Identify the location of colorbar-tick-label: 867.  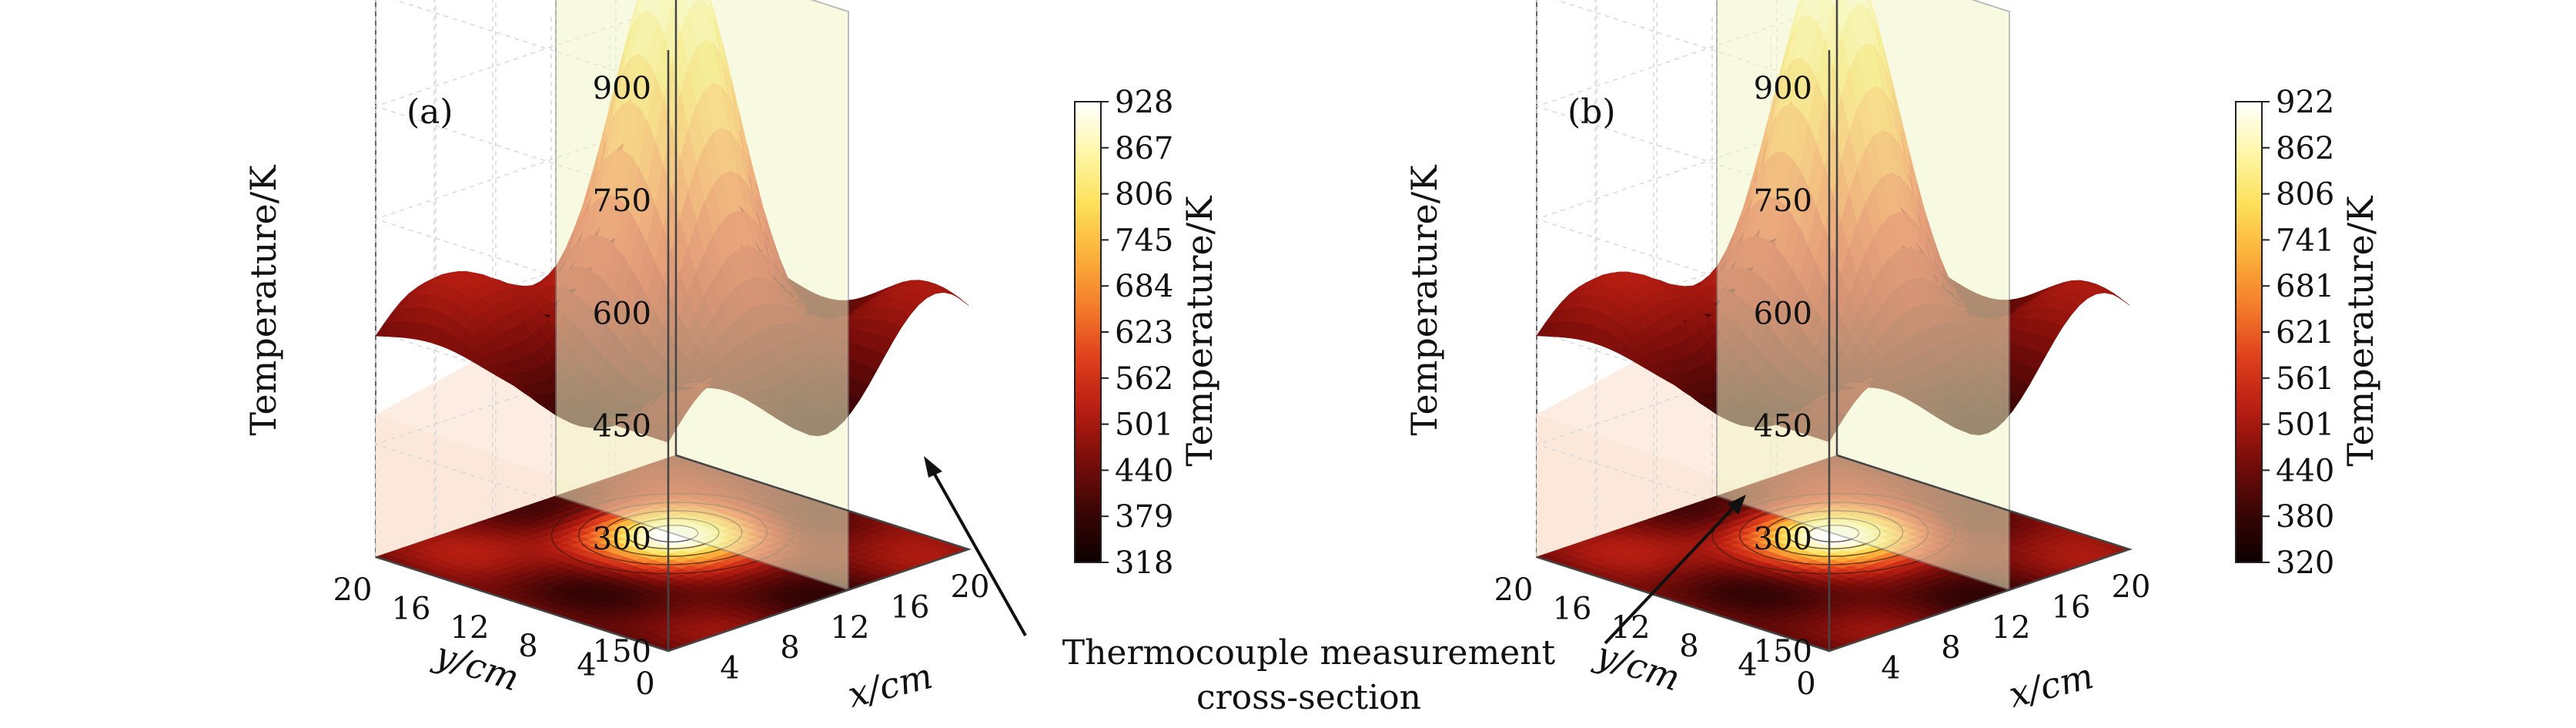
(1144, 148).